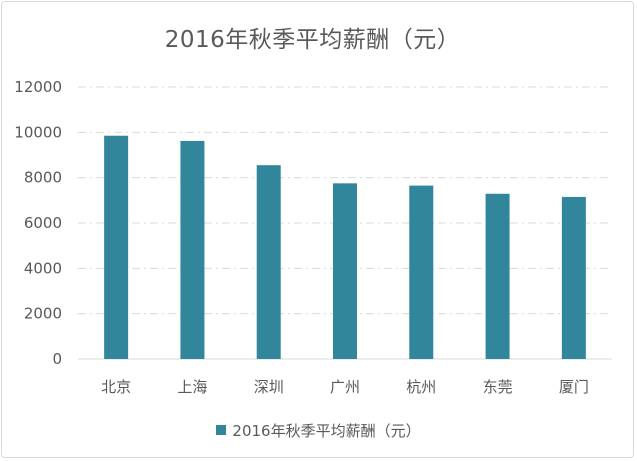  Describe the element at coordinates (43, 178) in the screenshot. I see `y-tick-label: 8000` at that location.